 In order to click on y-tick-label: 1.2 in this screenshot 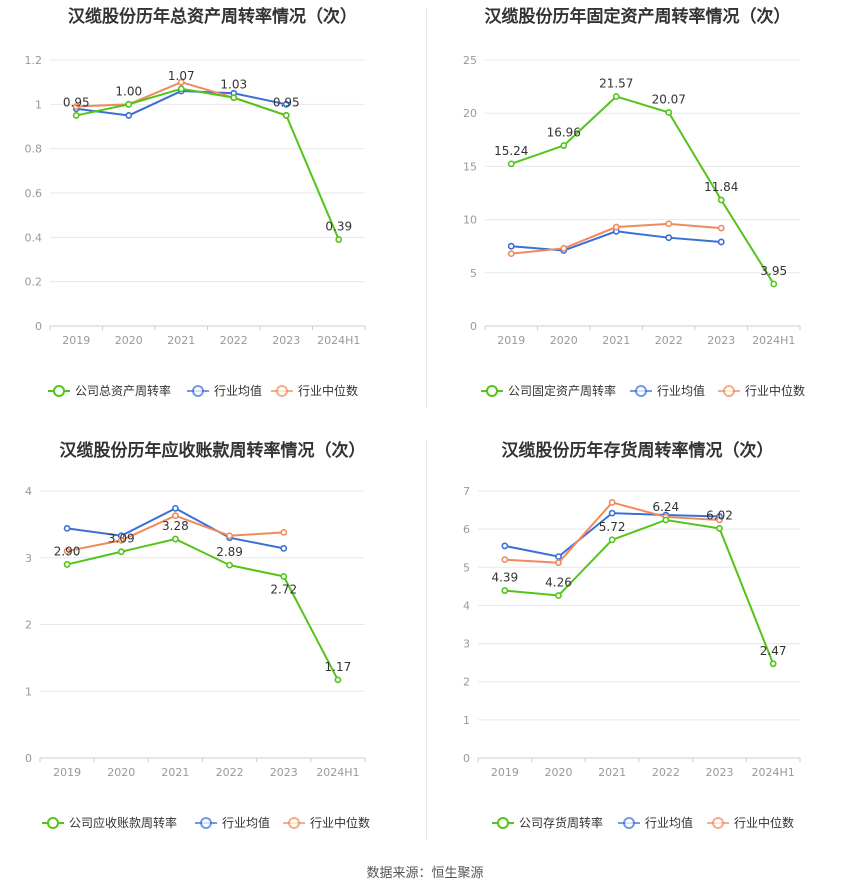, I will do `click(34, 60)`.